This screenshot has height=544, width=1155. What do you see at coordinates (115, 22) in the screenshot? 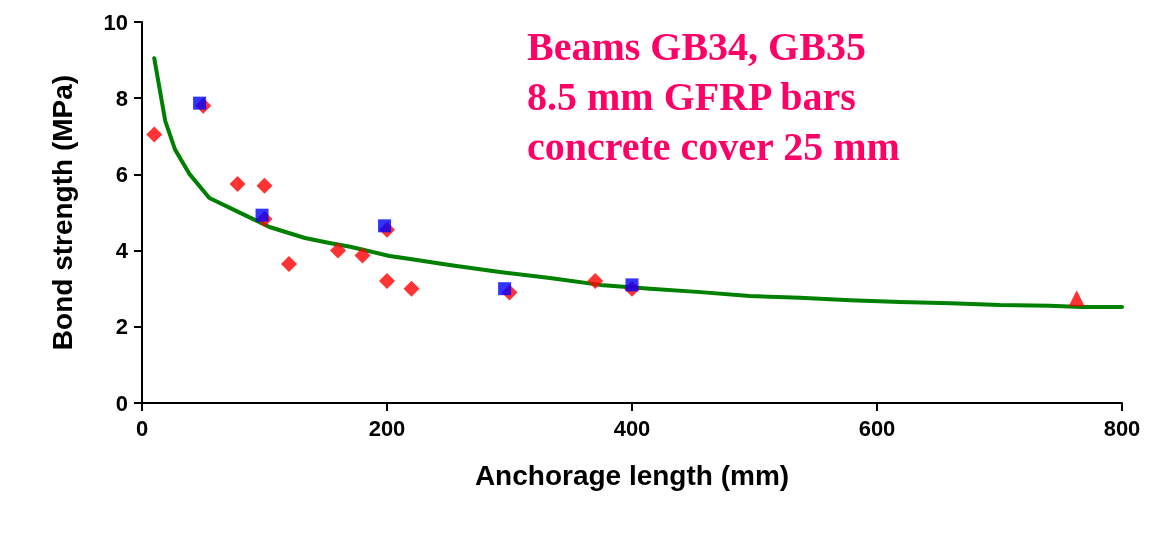
I see `y-tick-label: 10` at bounding box center [115, 22].